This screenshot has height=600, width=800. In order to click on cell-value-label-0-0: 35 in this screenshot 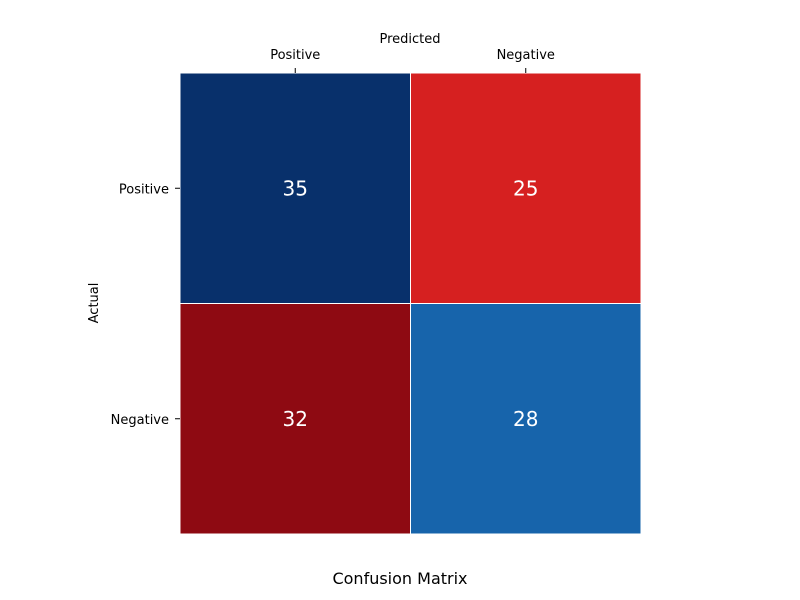, I will do `click(295, 188)`.